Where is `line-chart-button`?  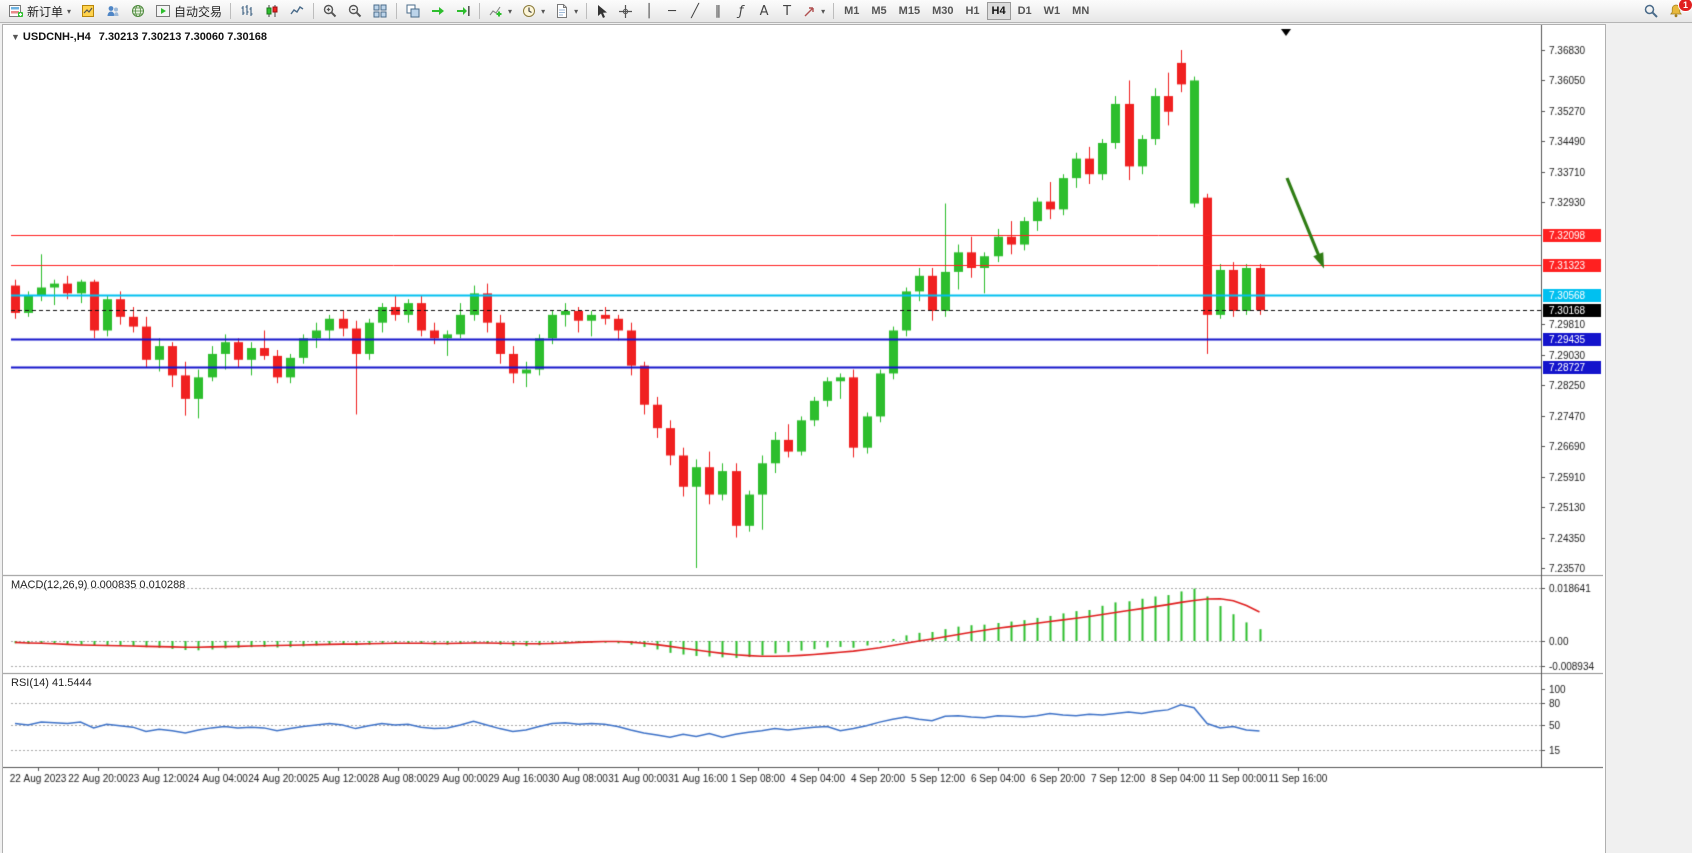 line-chart-button is located at coordinates (297, 11).